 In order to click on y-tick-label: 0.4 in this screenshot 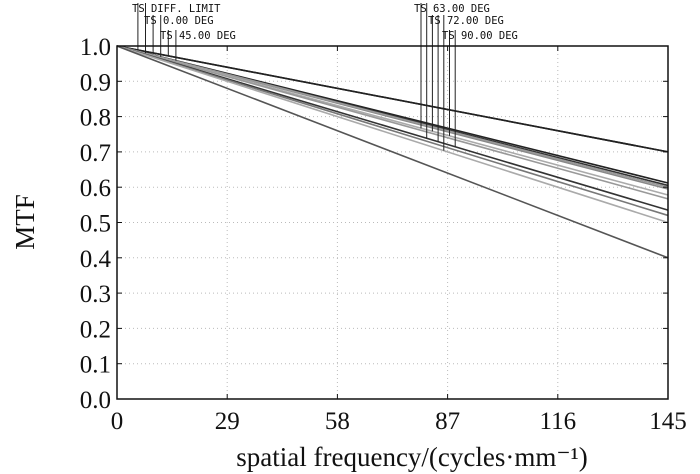, I will do `click(96, 259)`.